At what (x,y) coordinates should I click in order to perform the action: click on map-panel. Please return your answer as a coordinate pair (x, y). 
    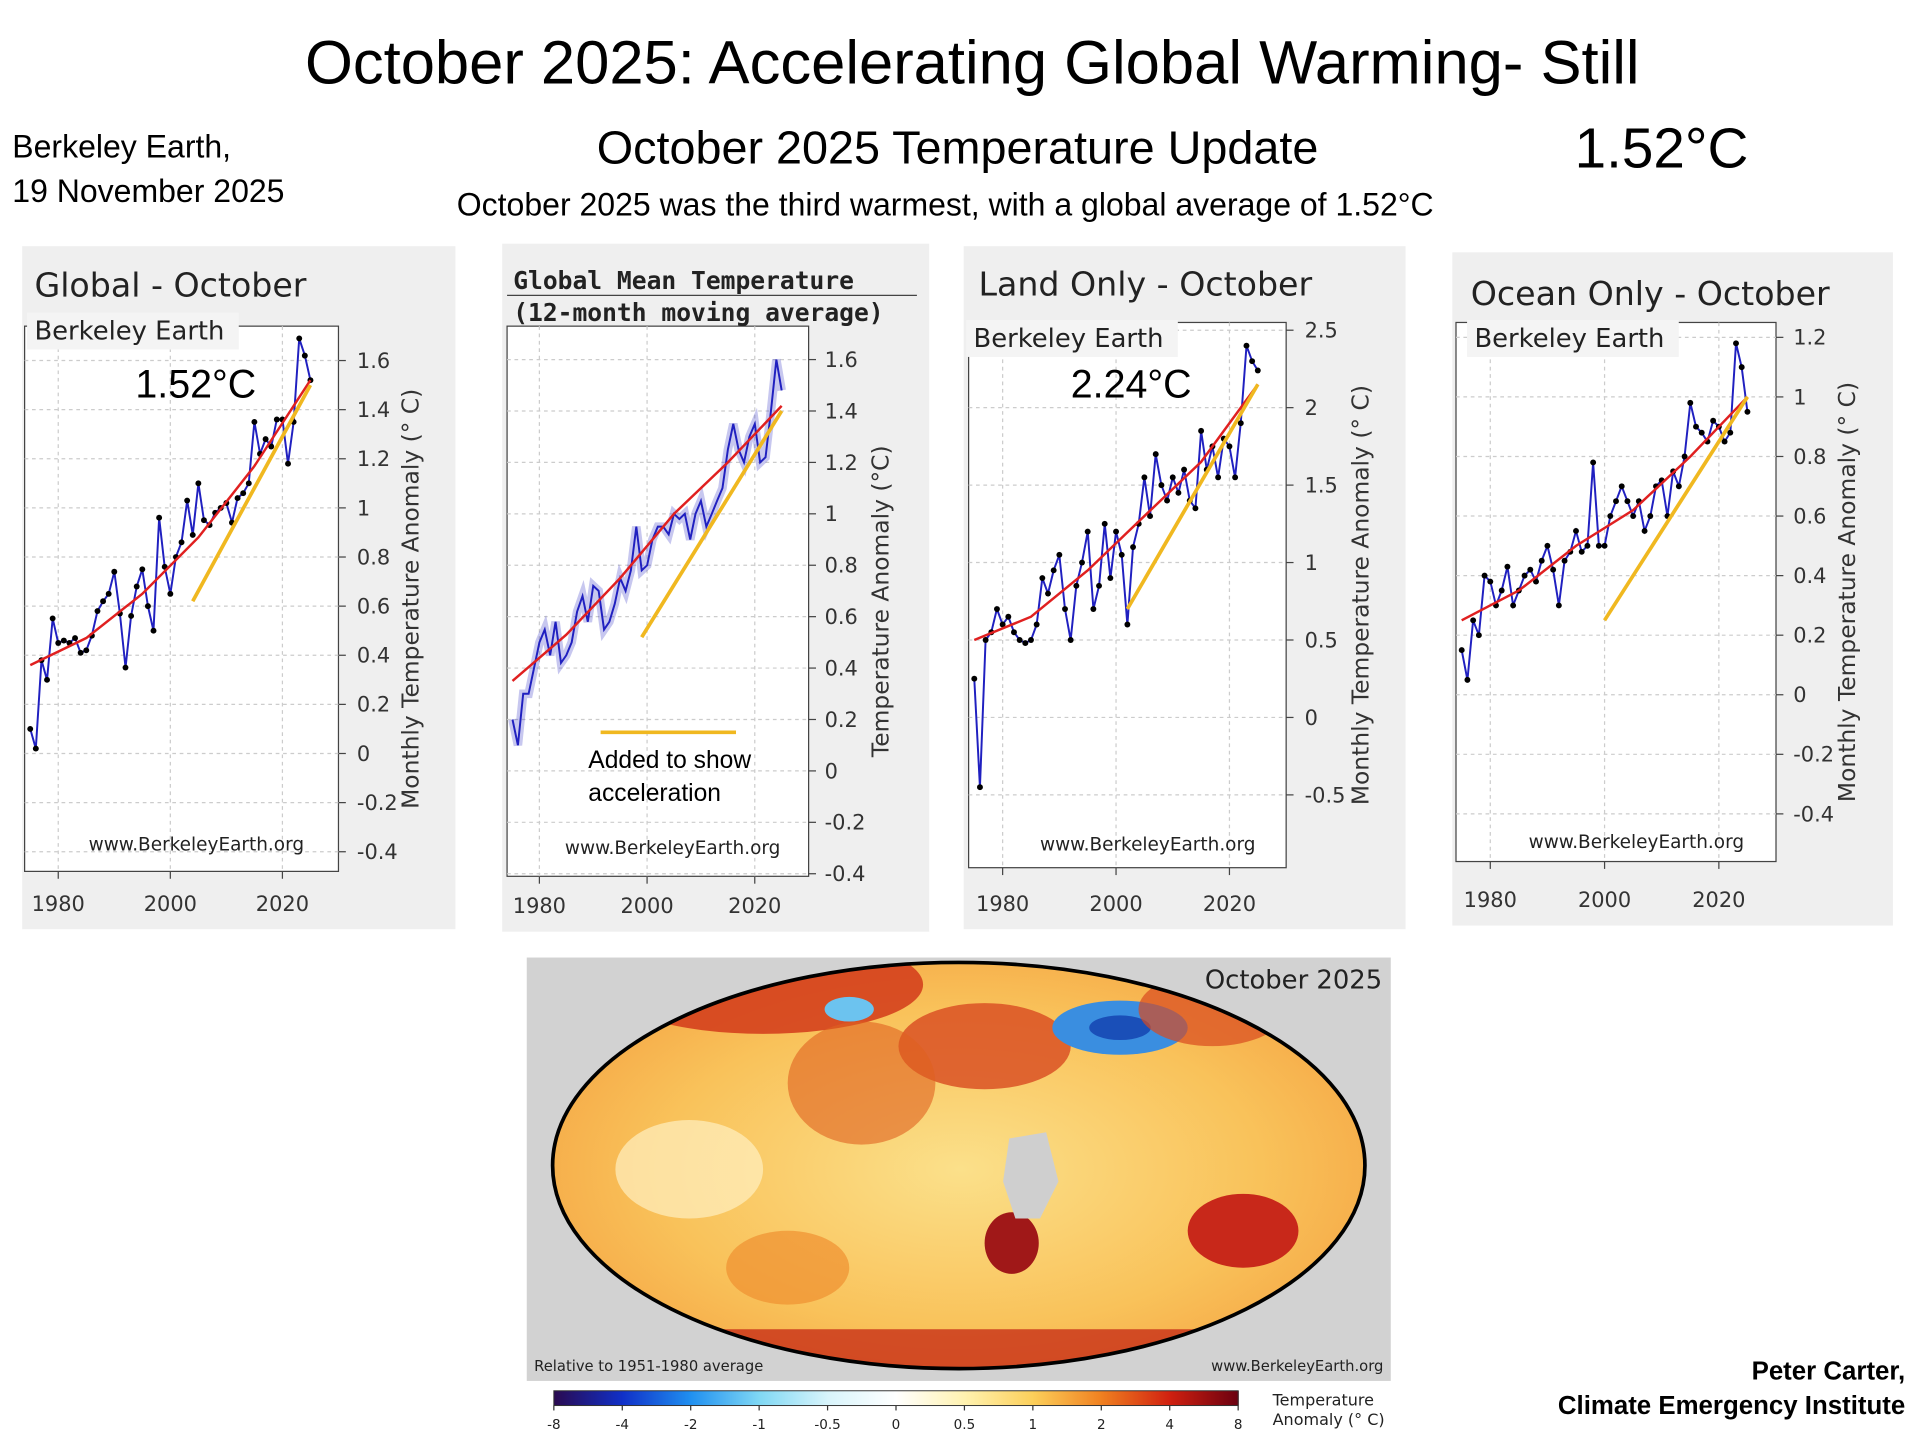
    Looking at the image, I should click on (958, 1169).